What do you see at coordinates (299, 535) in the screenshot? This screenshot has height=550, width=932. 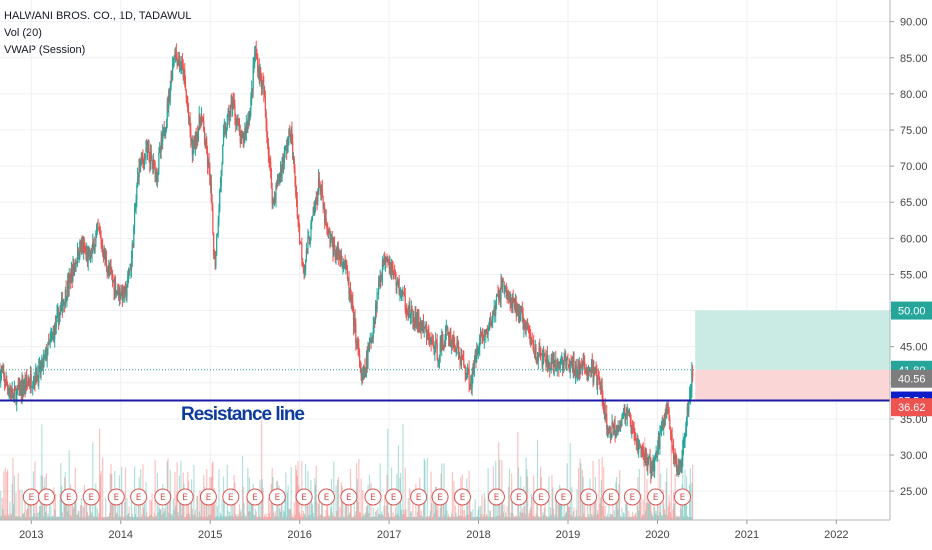 I see `x-tick-label: 2016` at bounding box center [299, 535].